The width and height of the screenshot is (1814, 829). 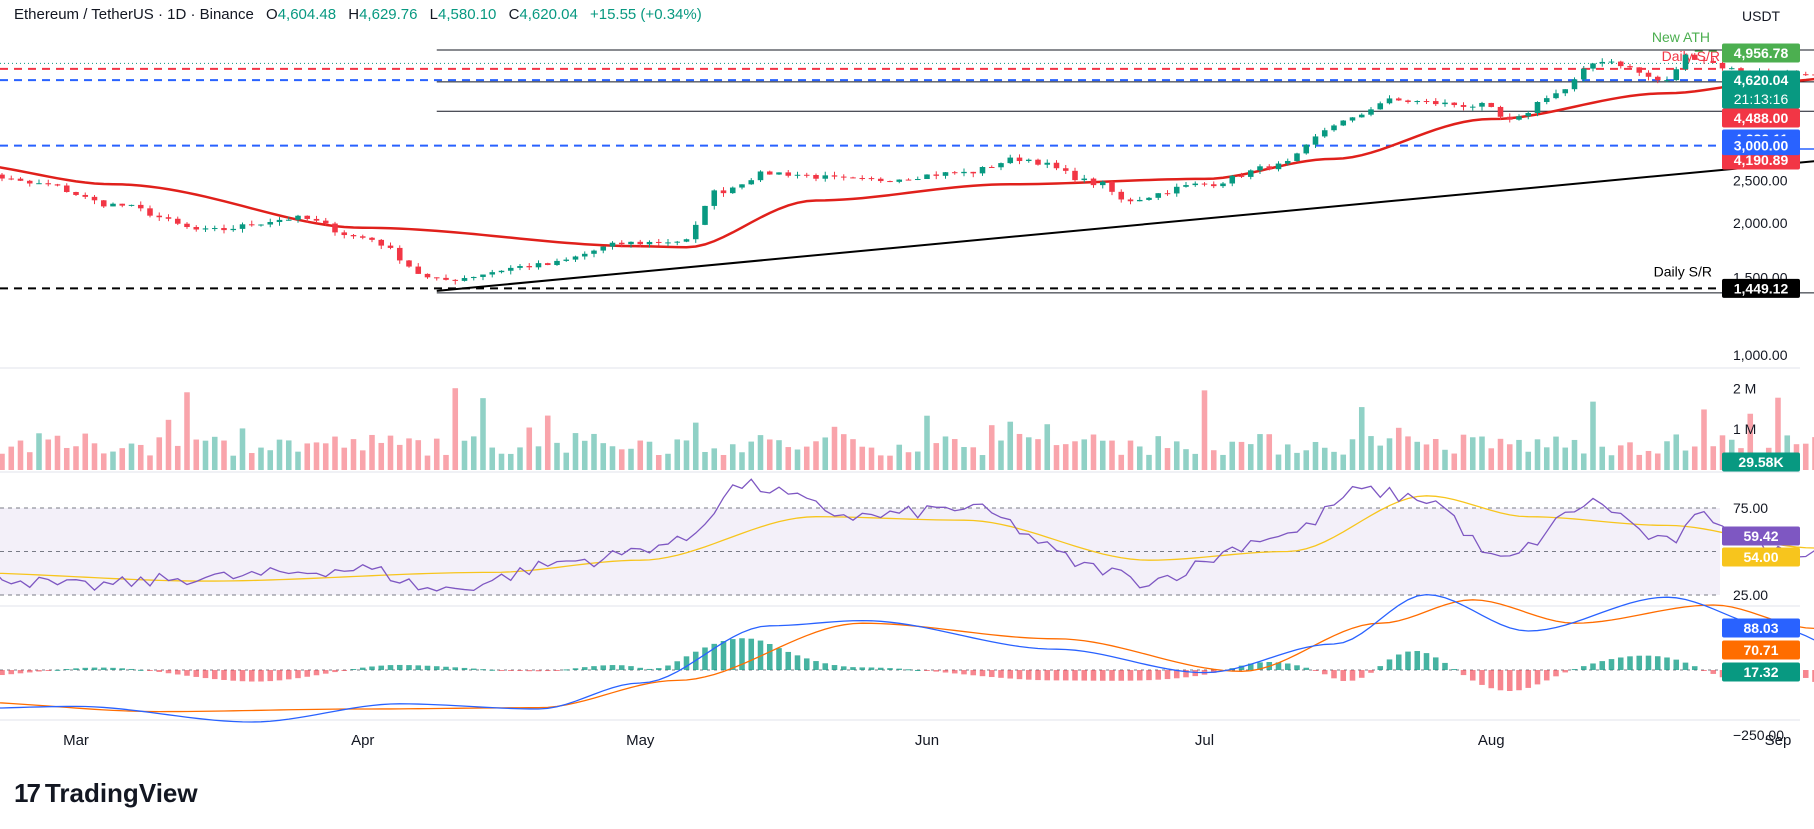 I want to click on badge-3000-text: 3,000.00, so click(x=1761, y=146).